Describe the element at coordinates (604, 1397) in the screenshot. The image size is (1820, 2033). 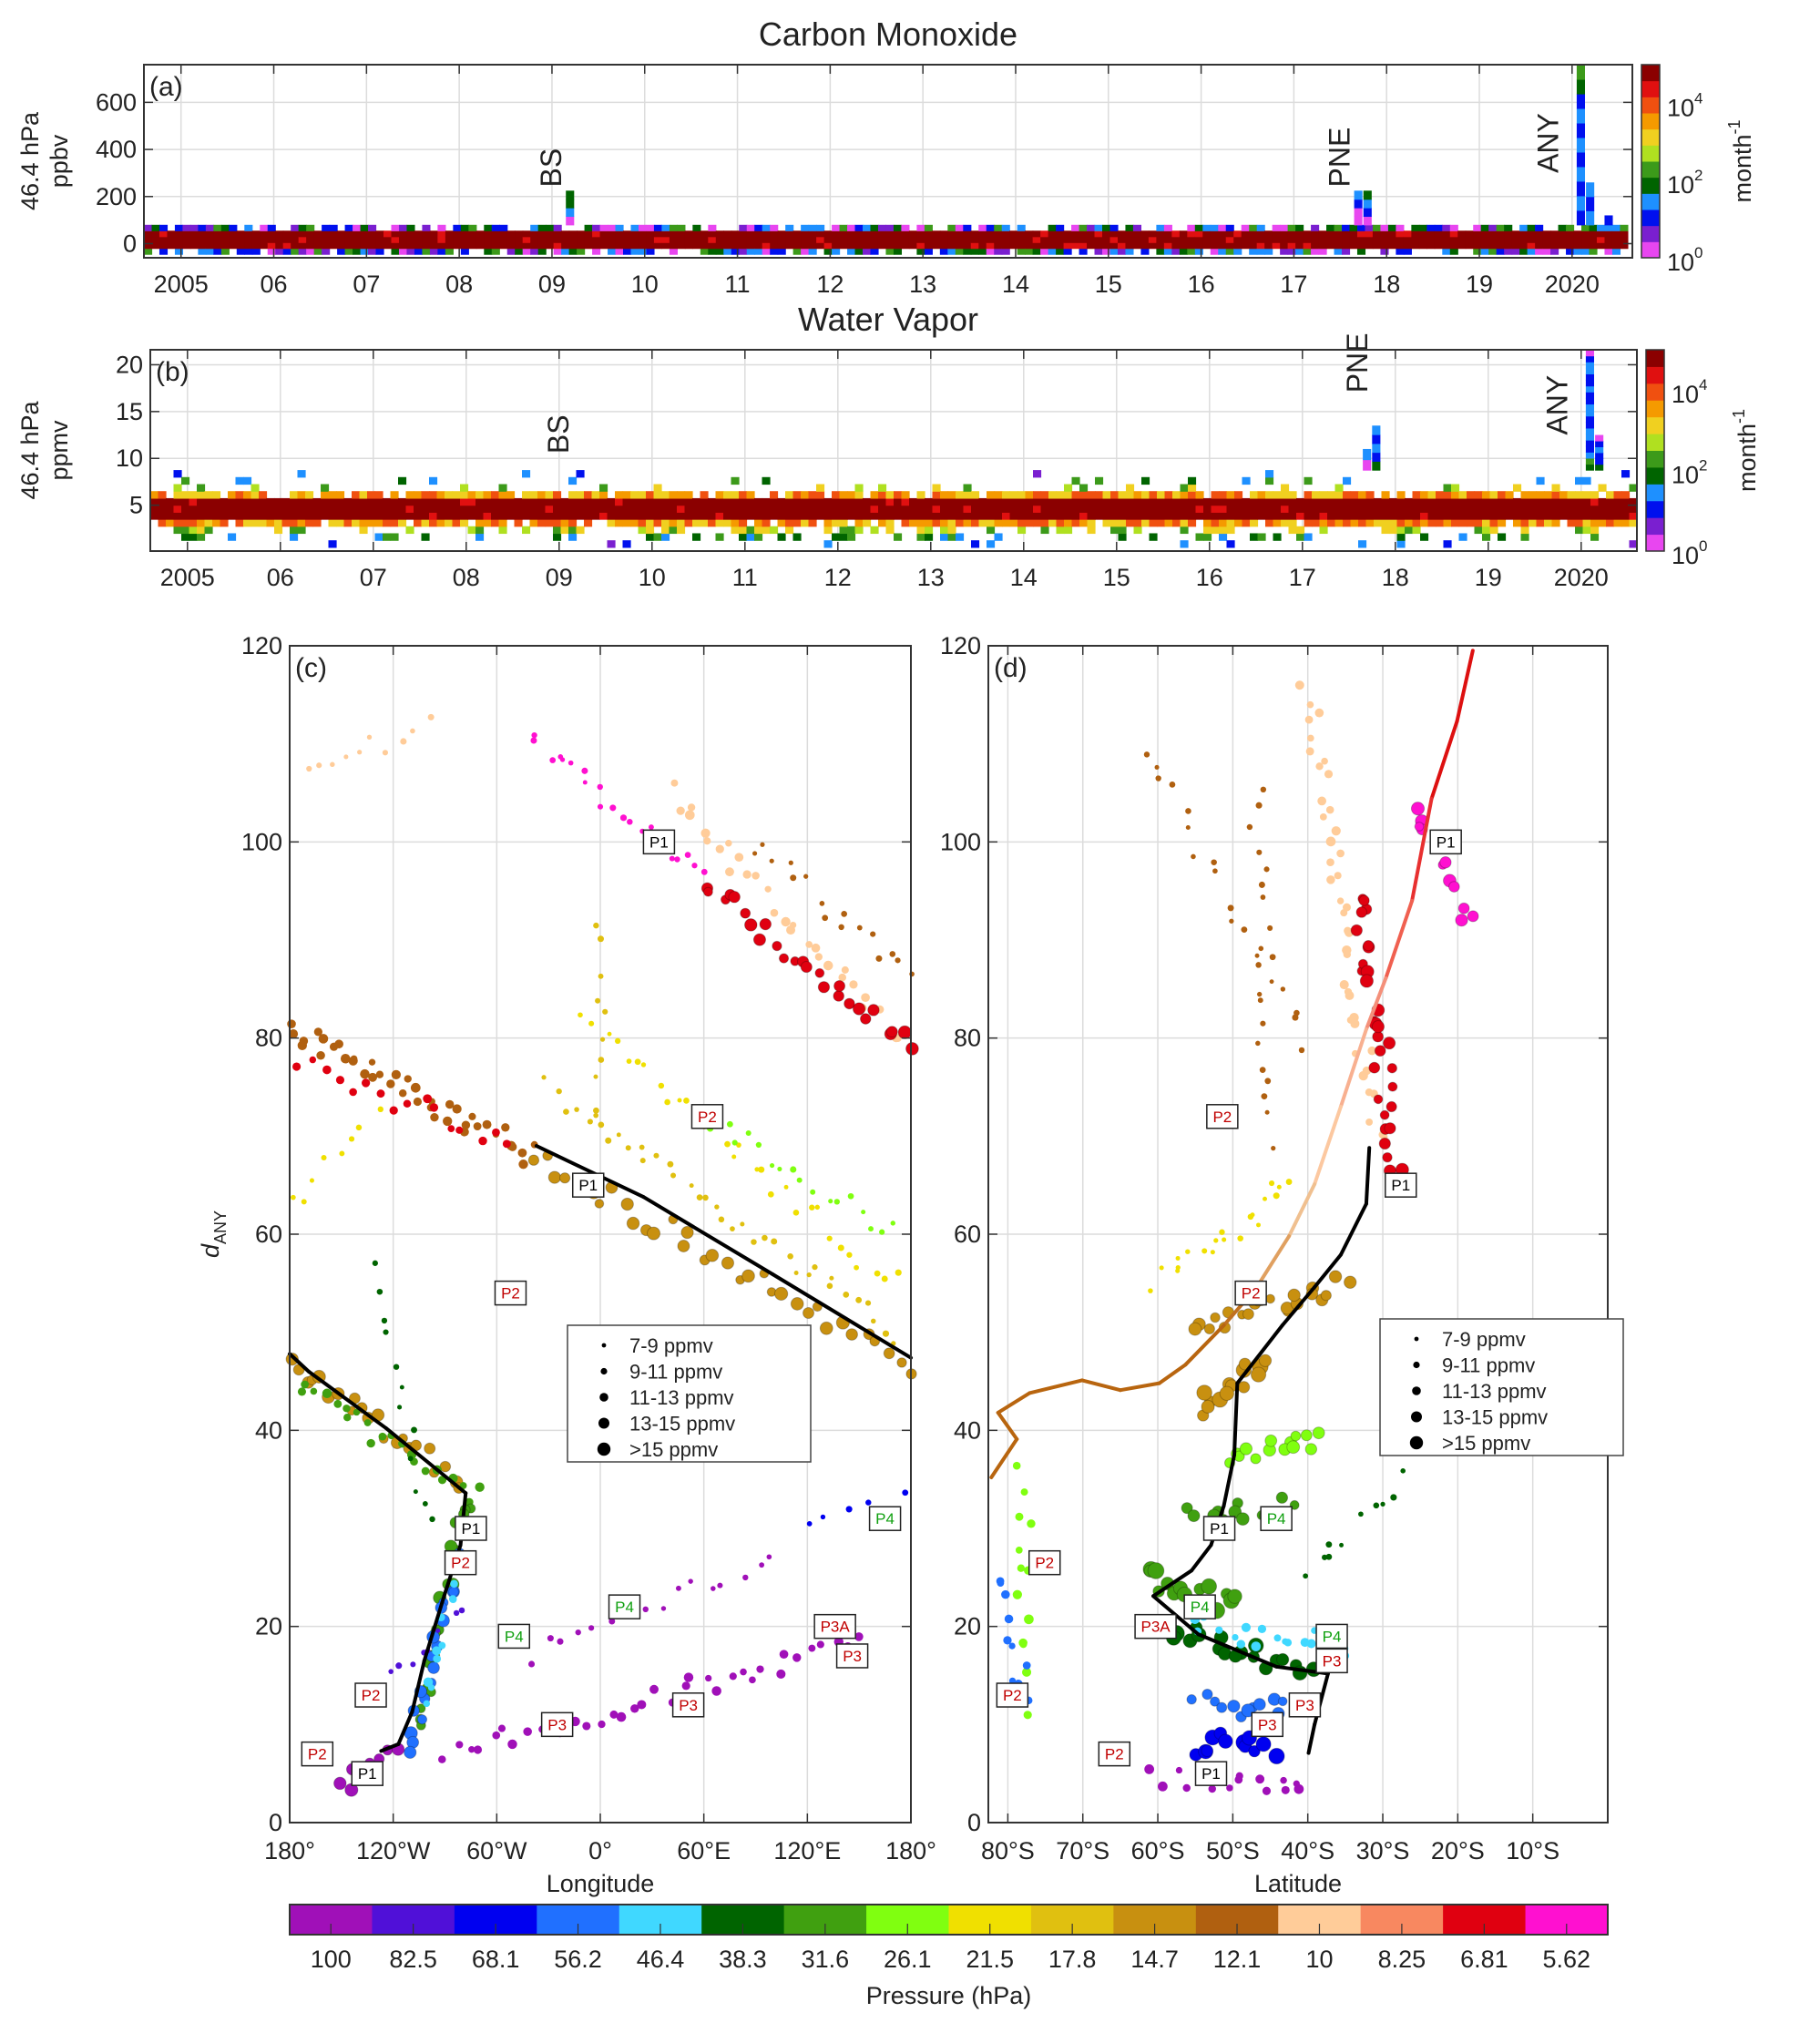
I see `legend-marker` at that location.